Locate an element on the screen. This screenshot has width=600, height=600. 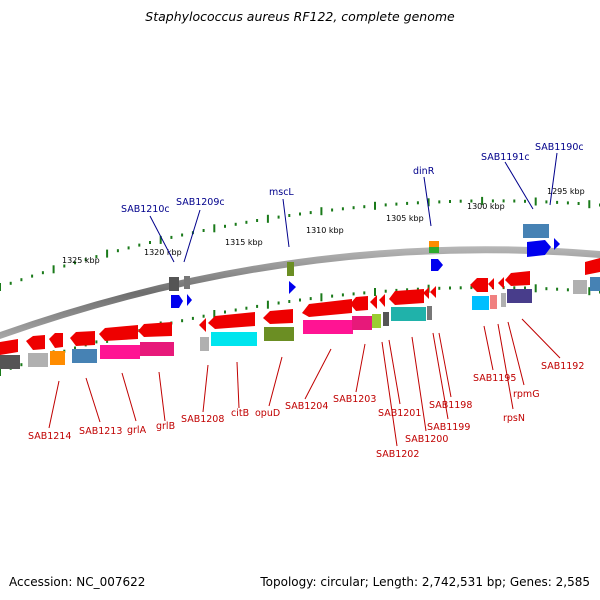
label-grla: grlA is located at coordinates (137, 430).